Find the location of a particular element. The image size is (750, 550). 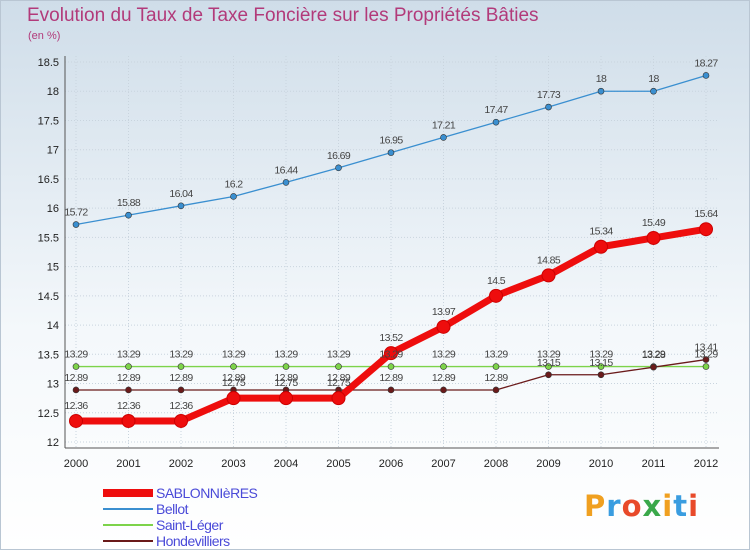

legend-label-hondevilliers: Hondevilliers is located at coordinates (193, 541).